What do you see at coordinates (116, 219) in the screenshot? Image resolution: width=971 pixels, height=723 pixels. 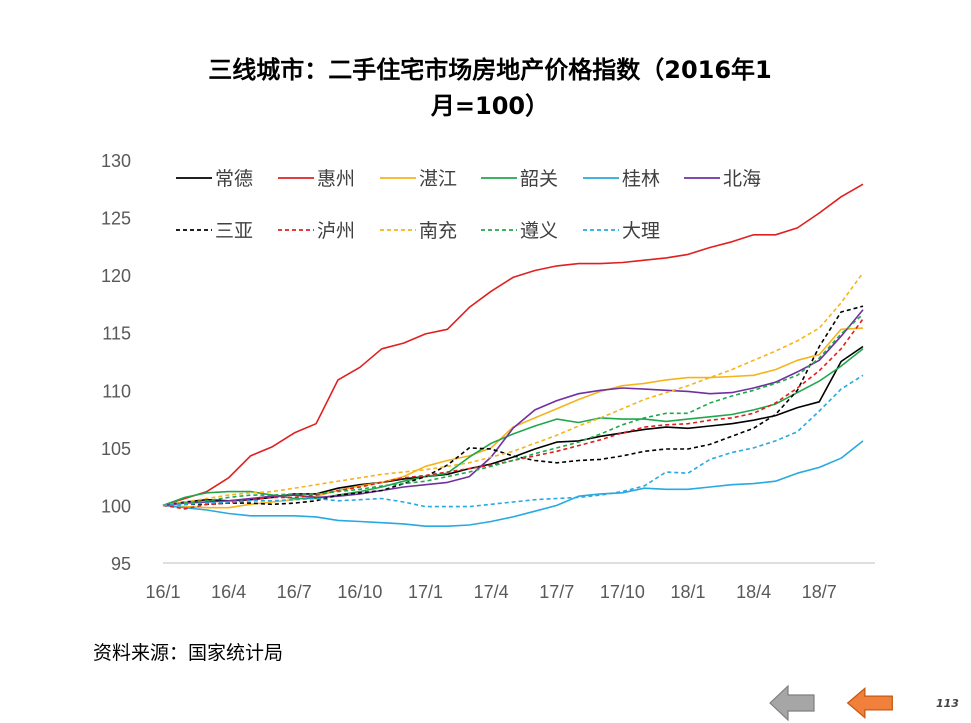 I see `y-tick-label: 125` at bounding box center [116, 219].